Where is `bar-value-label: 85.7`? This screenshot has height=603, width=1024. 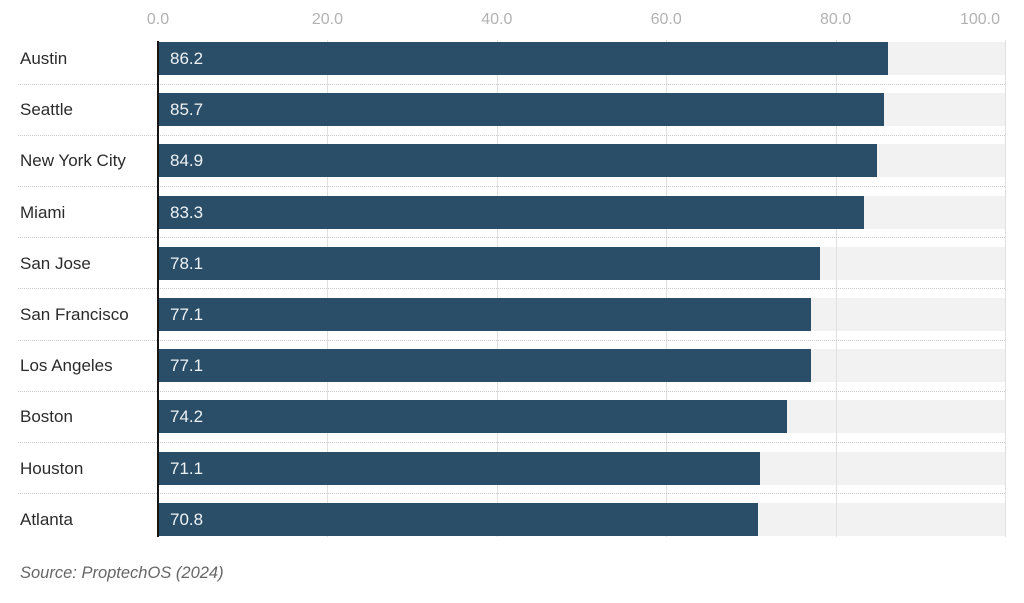
bar-value-label: 85.7 is located at coordinates (187, 110).